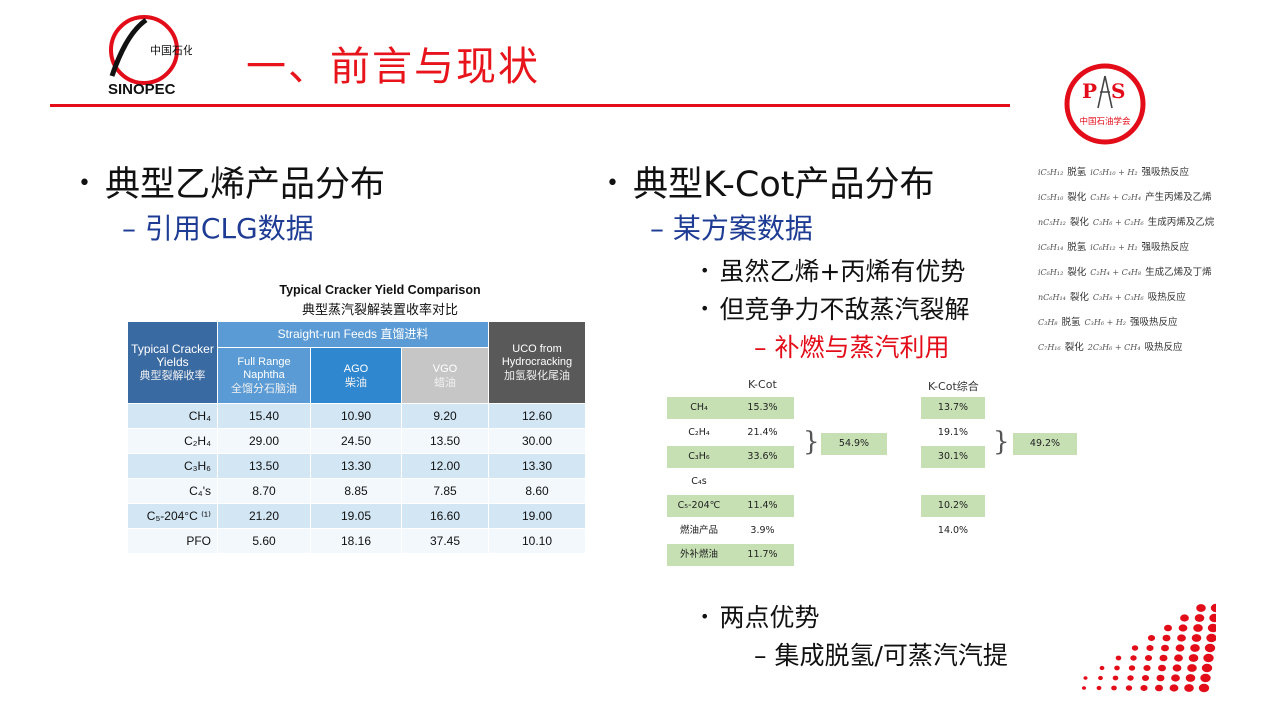 This screenshot has height=720, width=1280. What do you see at coordinates (1163, 347) in the screenshot?
I see `reaction-t: 吸热反应` at bounding box center [1163, 347].